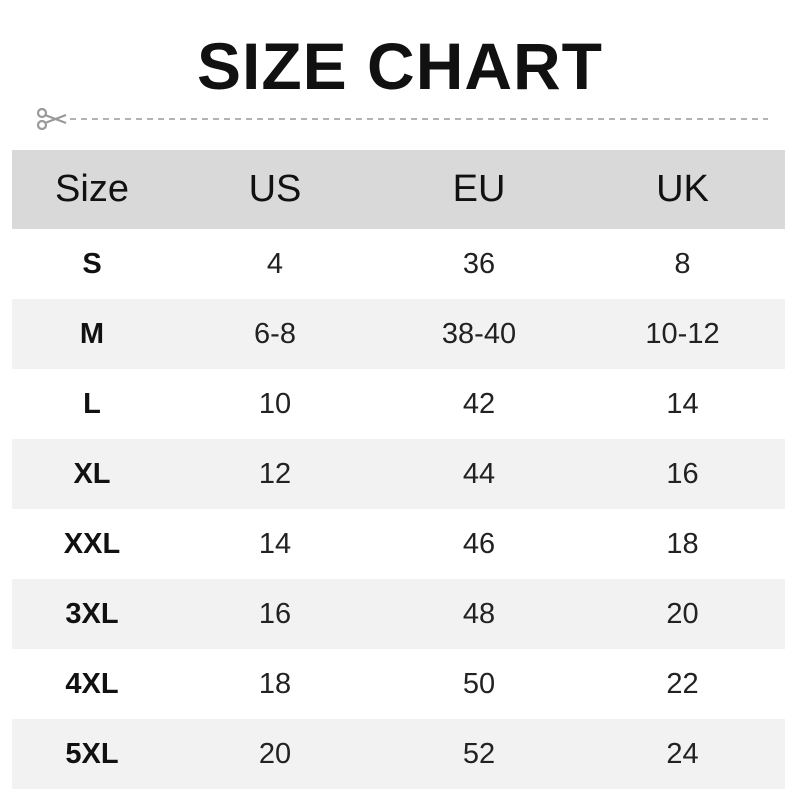 The image size is (800, 800). I want to click on cell-eu: 48, so click(479, 613).